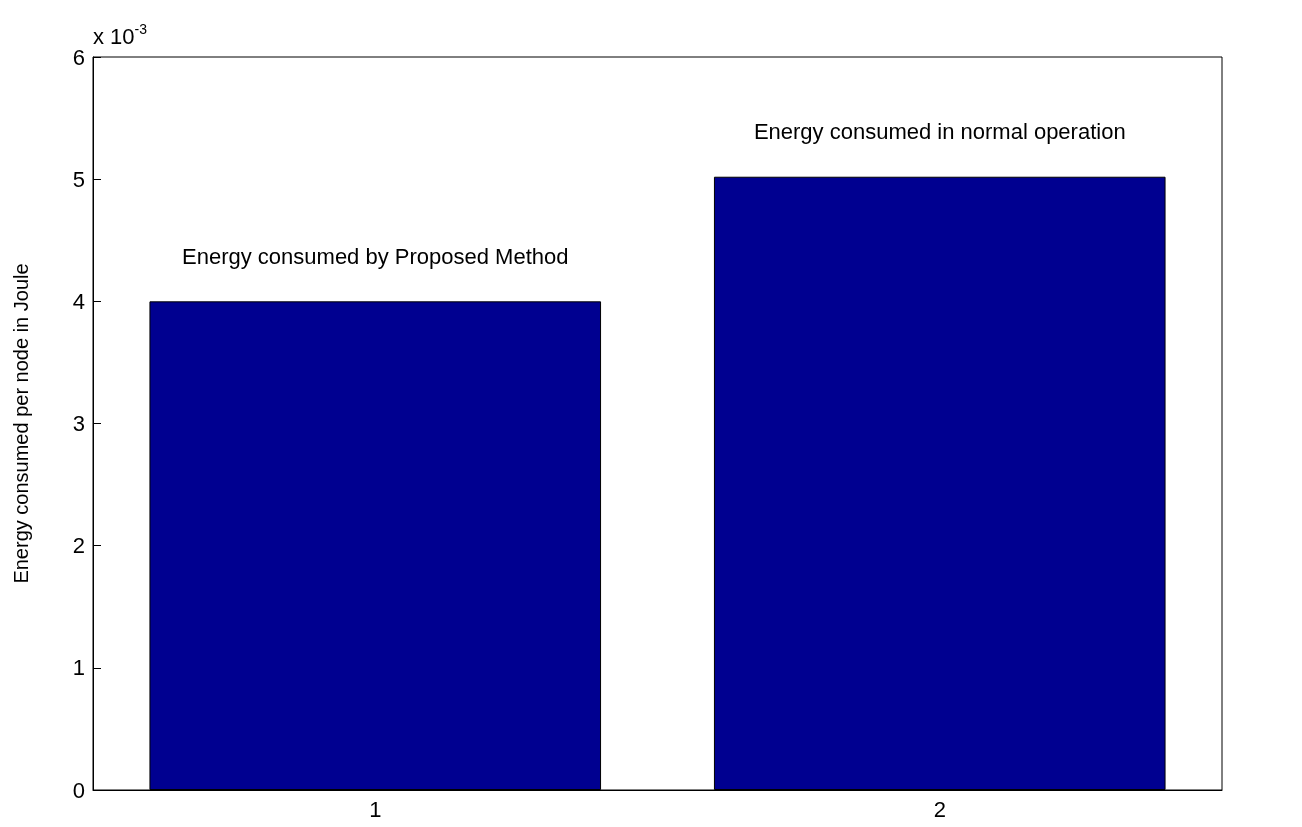  Describe the element at coordinates (78, 57) in the screenshot. I see `y-tick-label: 6` at that location.